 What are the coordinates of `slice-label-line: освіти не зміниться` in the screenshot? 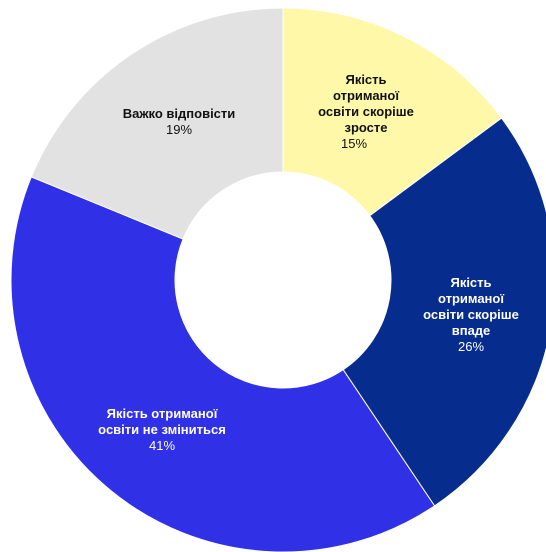 It's located at (162, 429).